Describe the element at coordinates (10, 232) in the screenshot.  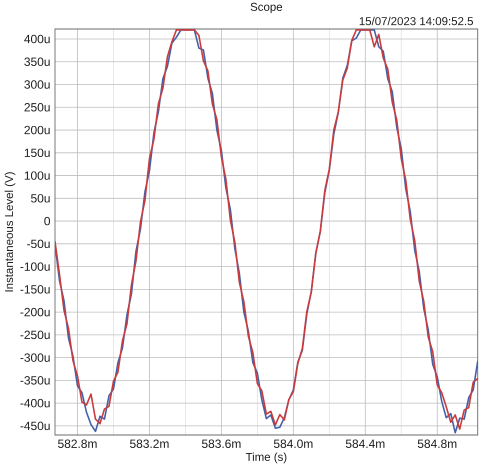
I see `y-axis-title: Instantaneous Level (V)` at that location.